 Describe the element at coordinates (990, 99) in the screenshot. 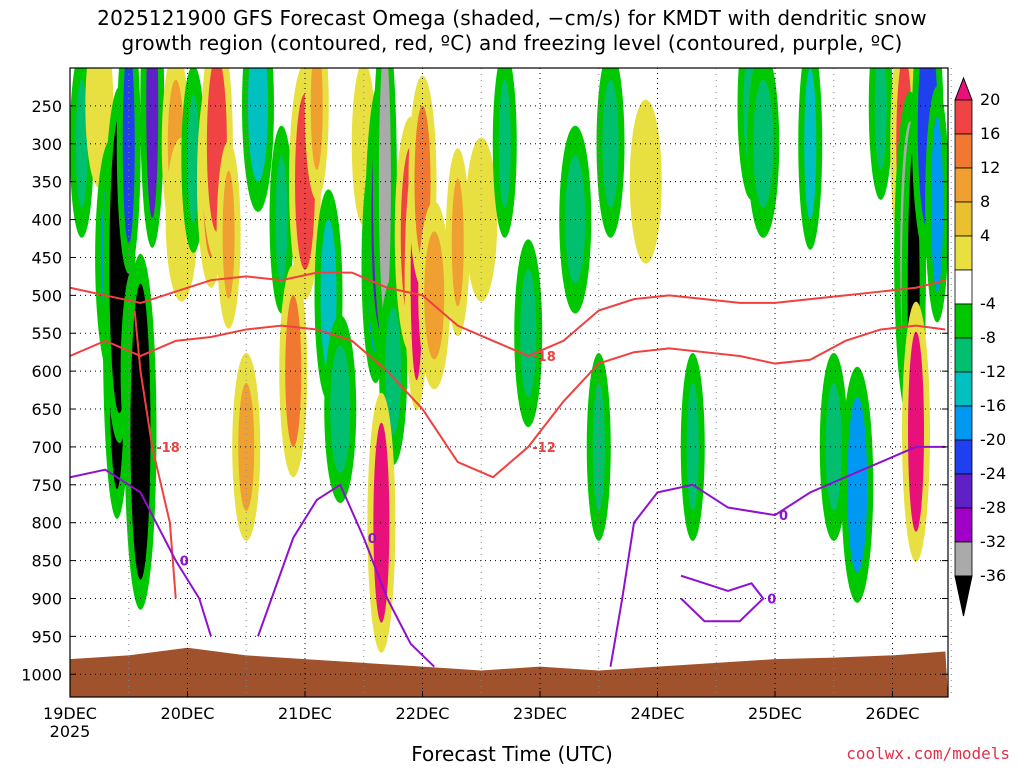

I see `colorbar-label: 20` at that location.